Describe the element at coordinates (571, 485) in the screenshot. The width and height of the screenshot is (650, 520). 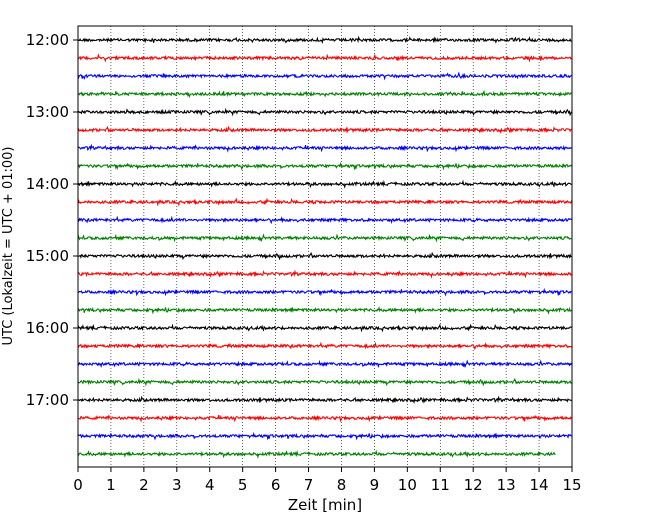
I see `x-tick-label: 15` at that location.